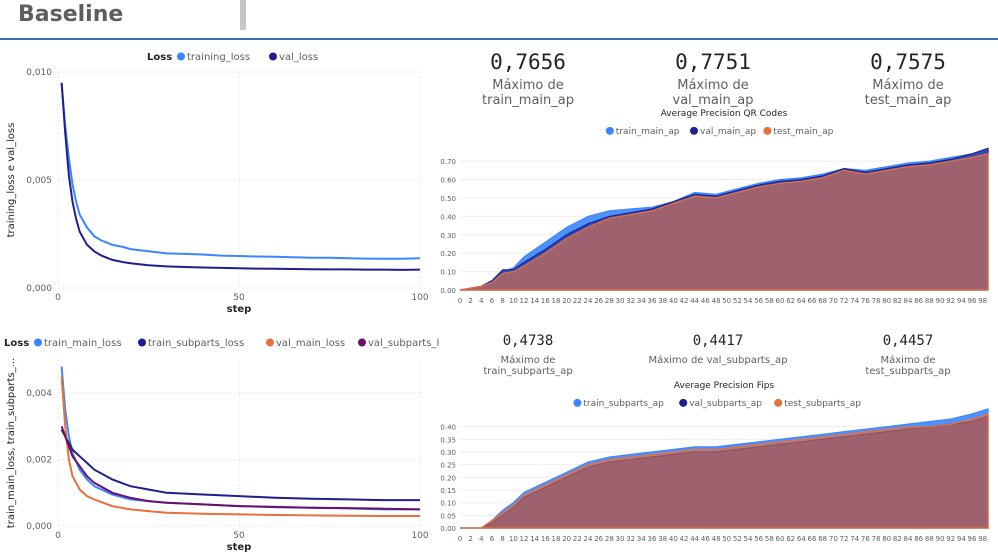 The image size is (998, 554). Describe the element at coordinates (448, 529) in the screenshot. I see `y-tick-label: 0.00` at that location.